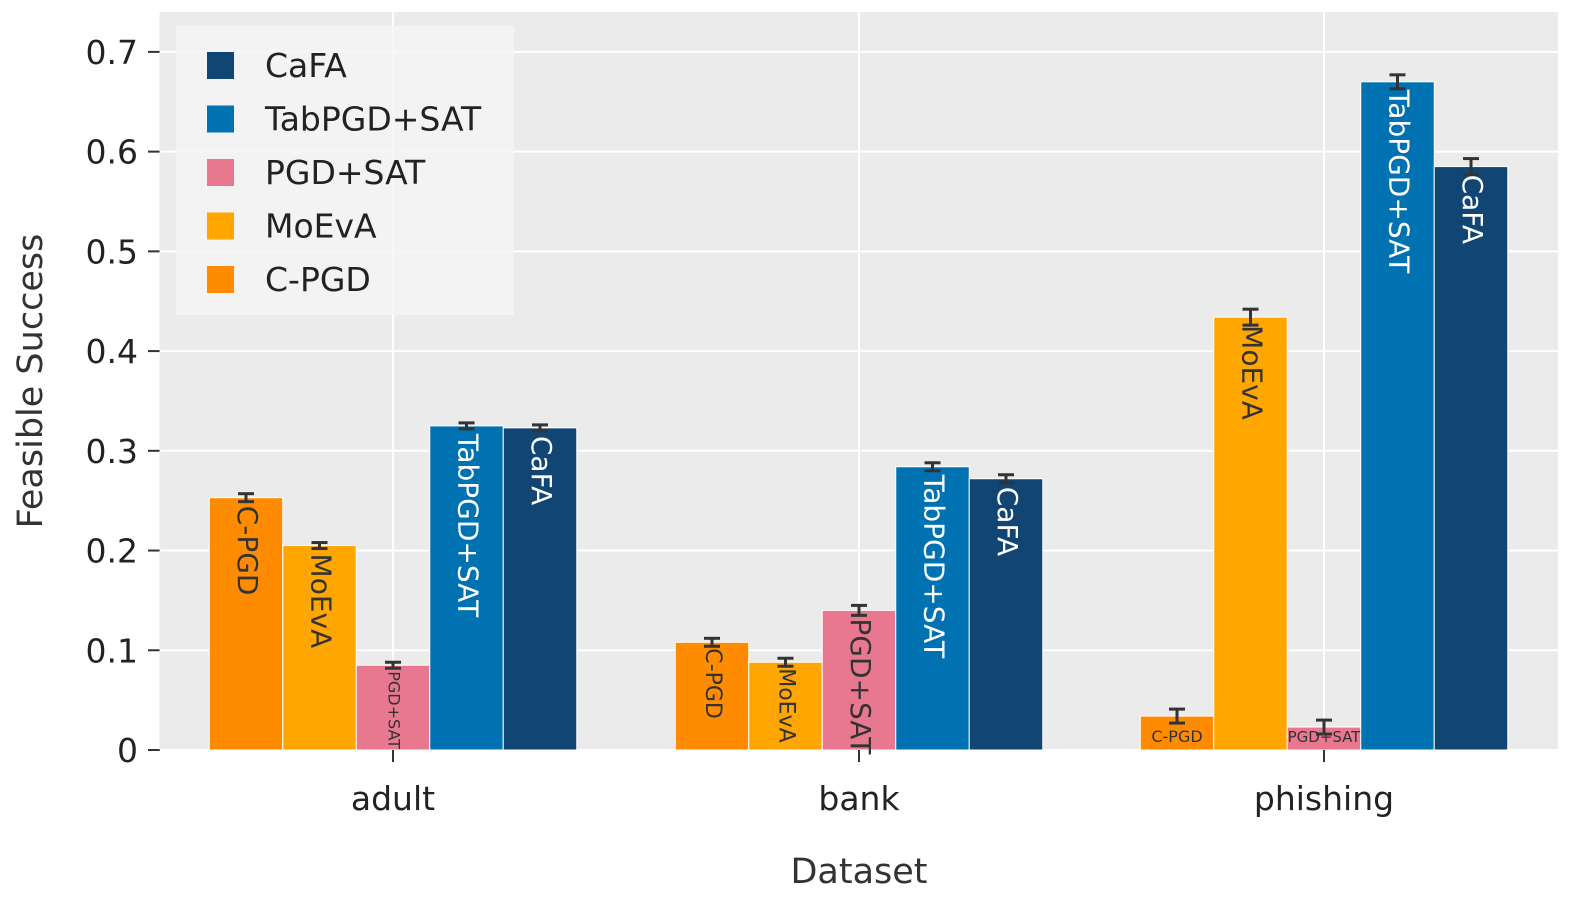 The height and width of the screenshot is (907, 1578). I want to click on y-axis-title: Feasible Success, so click(31, 381).